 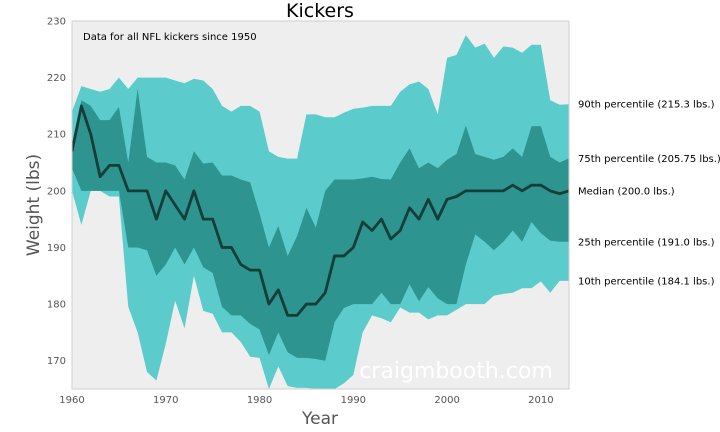 What do you see at coordinates (259, 400) in the screenshot?
I see `x-tick-label: 1980` at bounding box center [259, 400].